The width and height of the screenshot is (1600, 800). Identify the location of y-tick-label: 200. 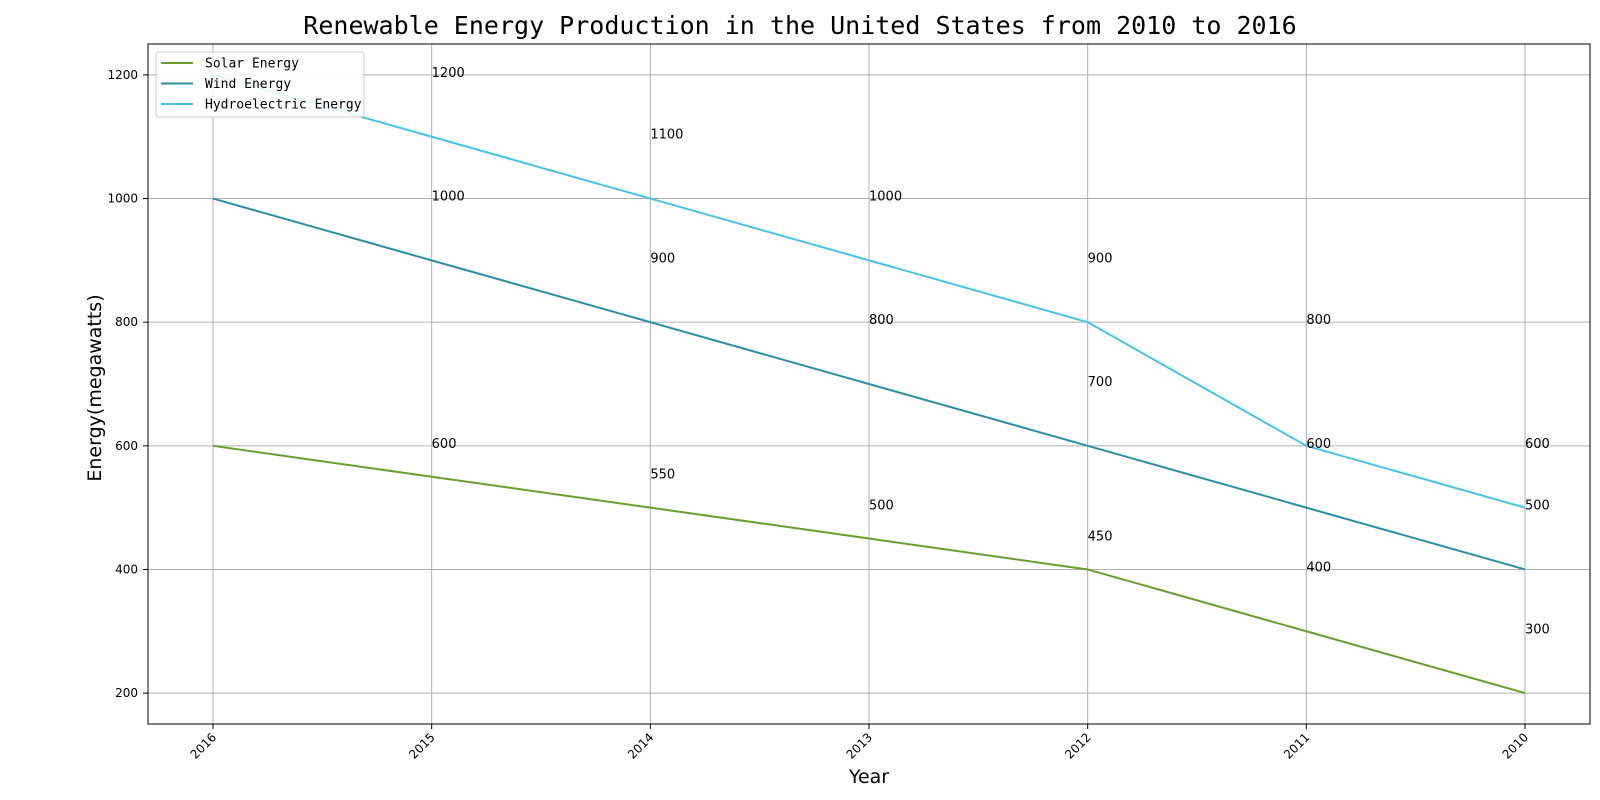
(126, 693).